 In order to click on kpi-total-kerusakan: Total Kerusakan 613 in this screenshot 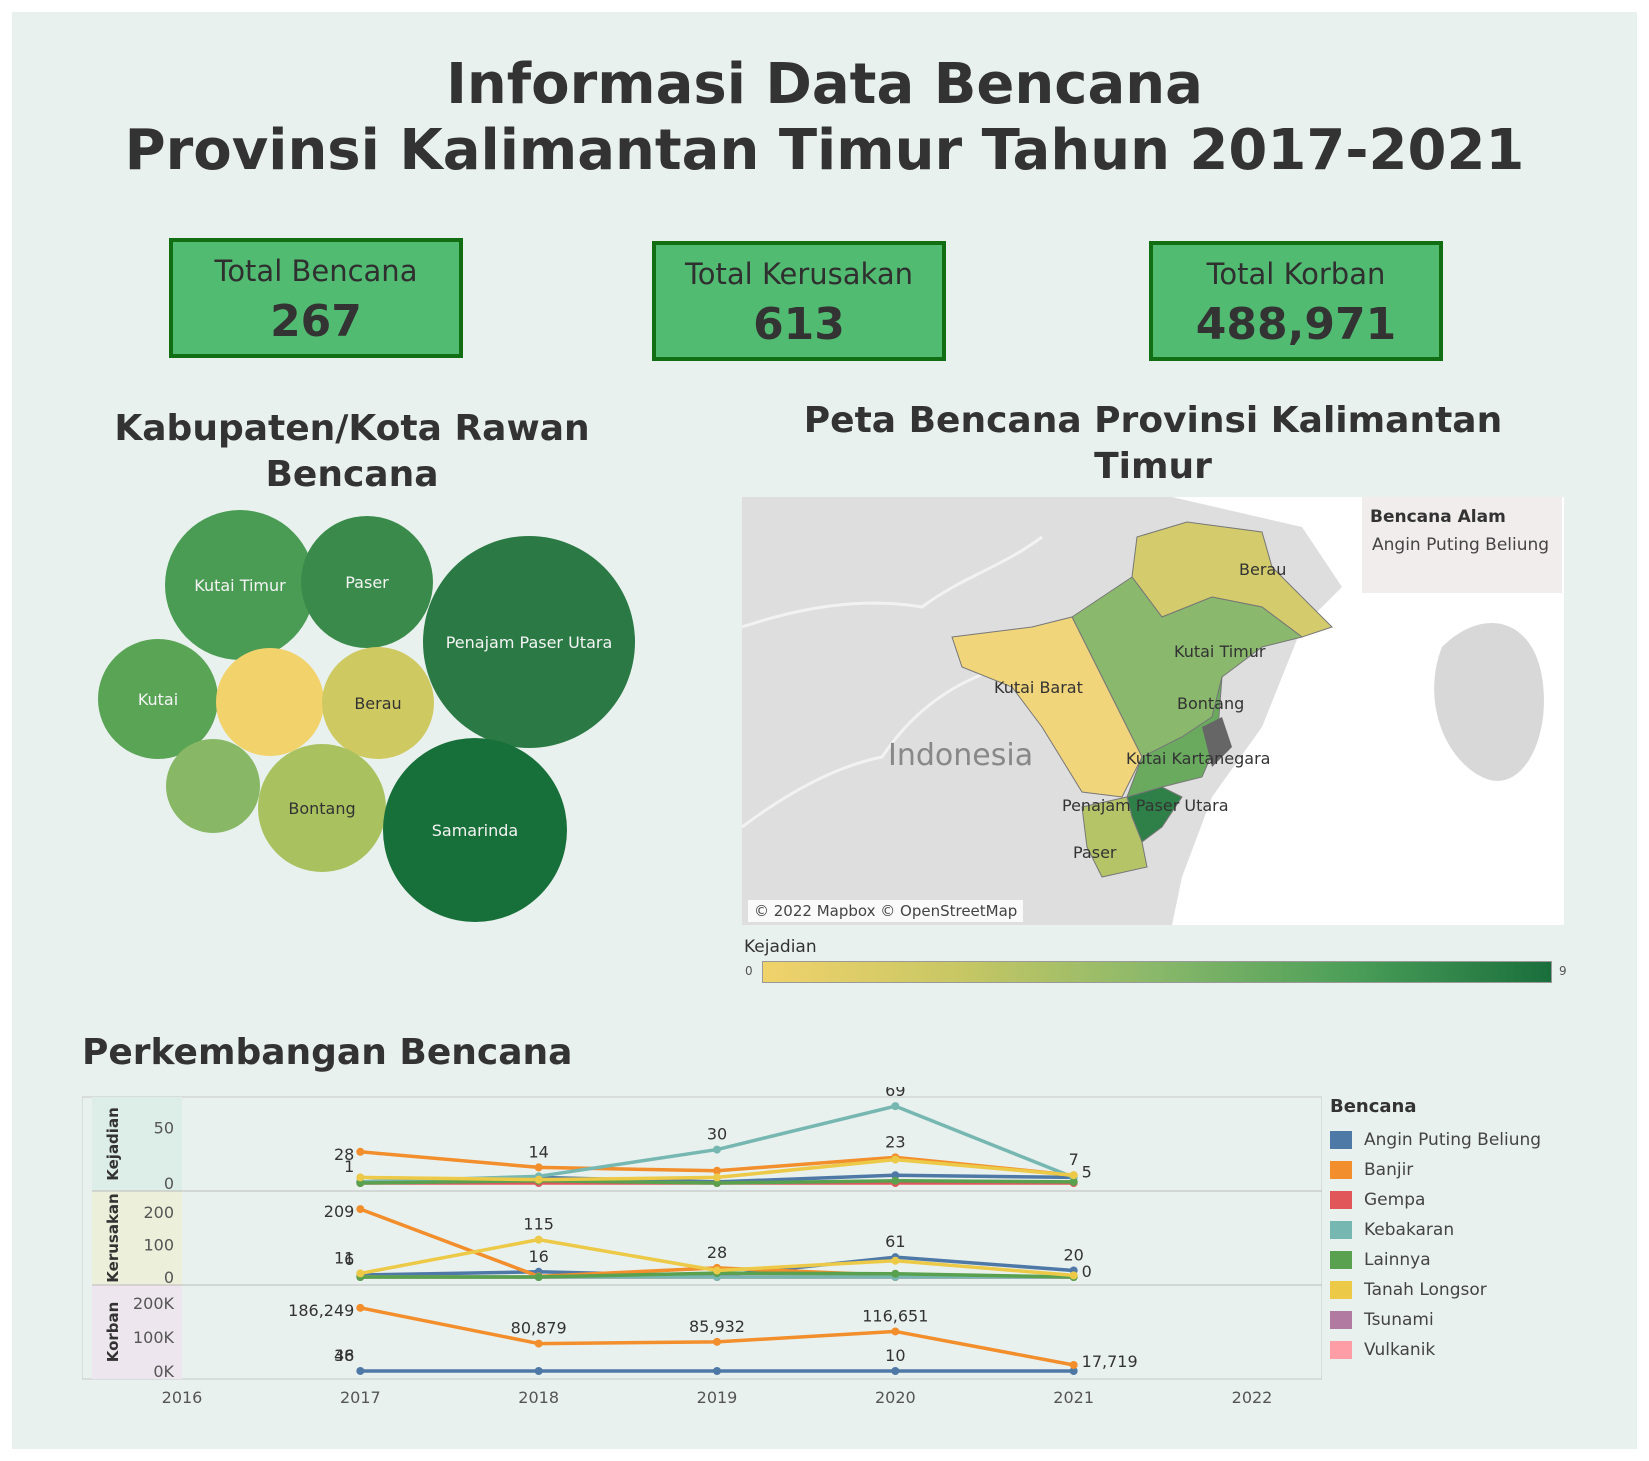, I will do `click(799, 301)`.